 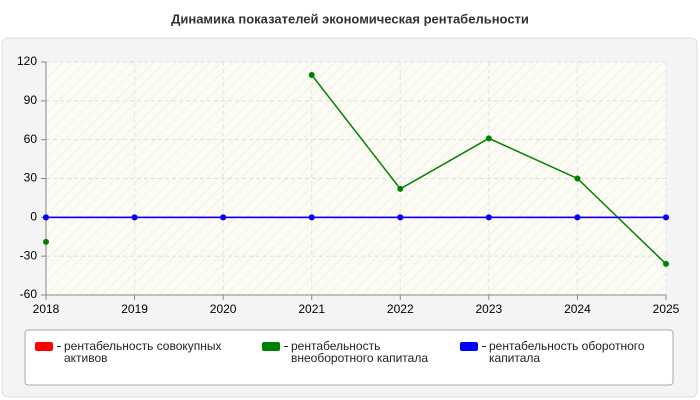 What do you see at coordinates (27, 61) in the screenshot?
I see `y-tick-label: 120` at bounding box center [27, 61].